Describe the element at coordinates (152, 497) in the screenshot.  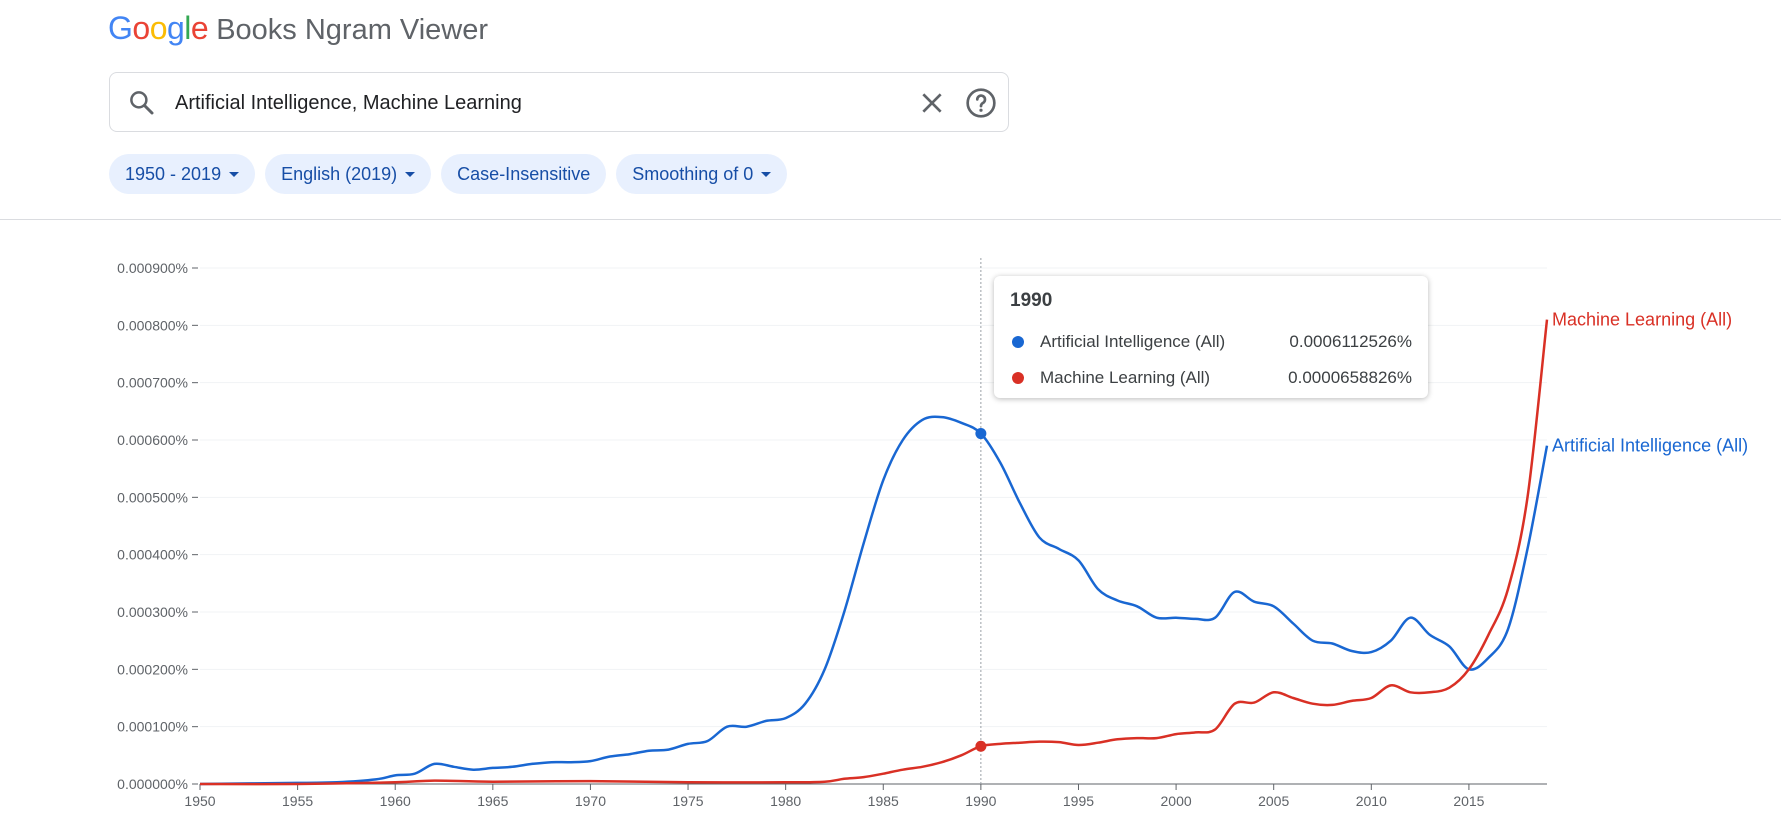
I see `y-tick-label: 0.000500%` at that location.